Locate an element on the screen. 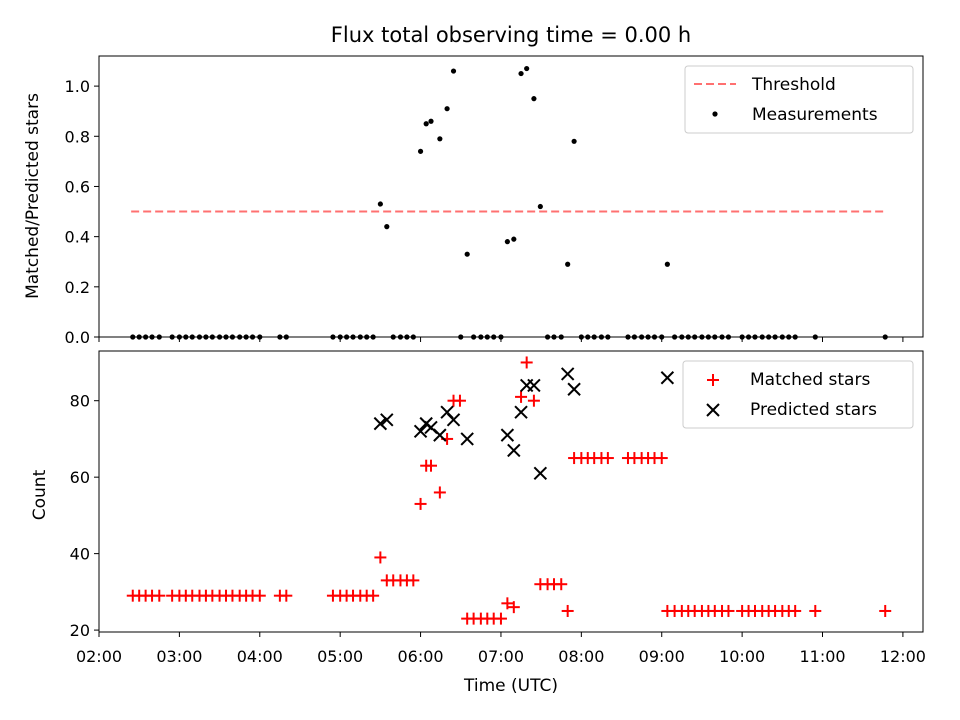 The image size is (960, 720). bottom-y-tick-label: 20 is located at coordinates (80, 630).